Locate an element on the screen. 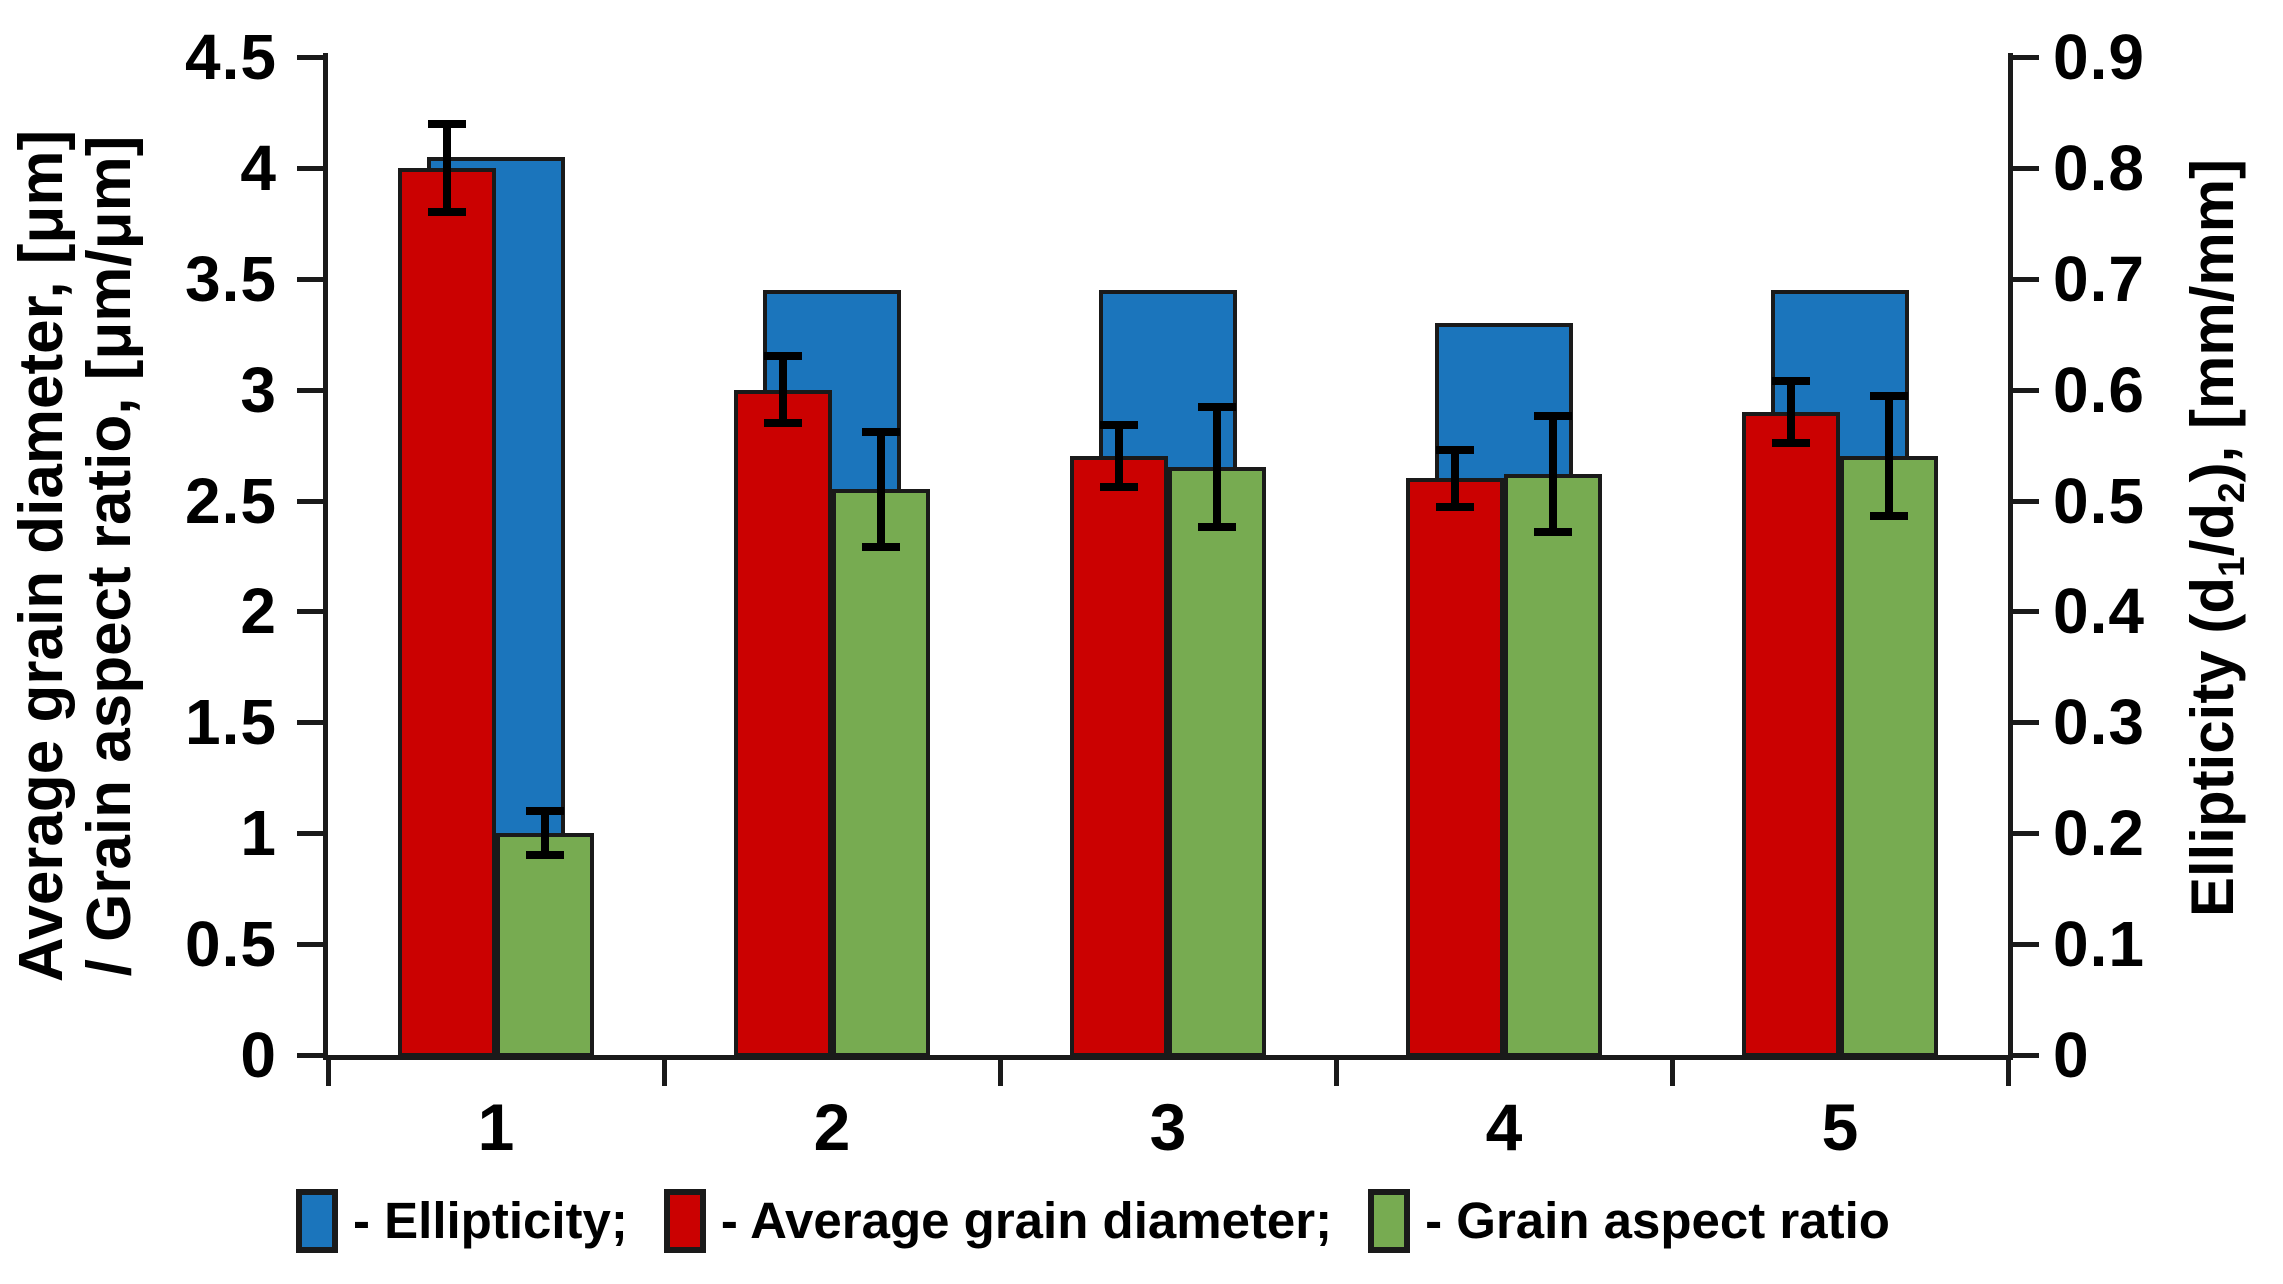  error-bar-average-grain-diameter-5-cap-bottom is located at coordinates (1791, 442).